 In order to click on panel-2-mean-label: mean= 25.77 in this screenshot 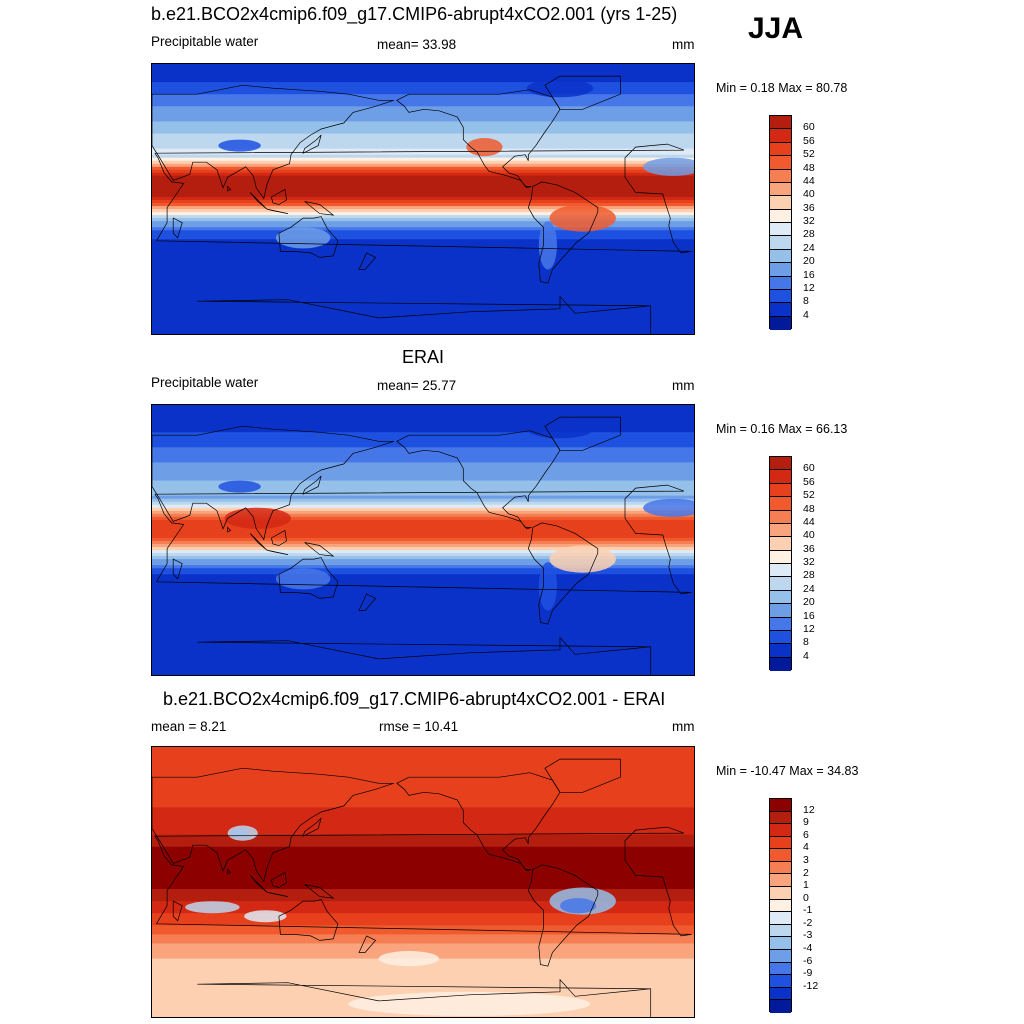, I will do `click(417, 385)`.